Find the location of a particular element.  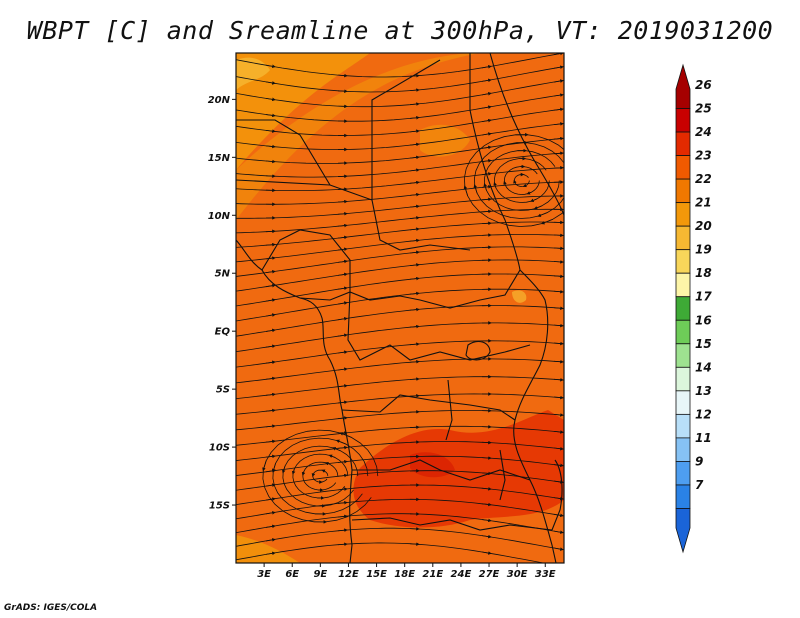

colorbar-label: 16 is located at coordinates (703, 320).